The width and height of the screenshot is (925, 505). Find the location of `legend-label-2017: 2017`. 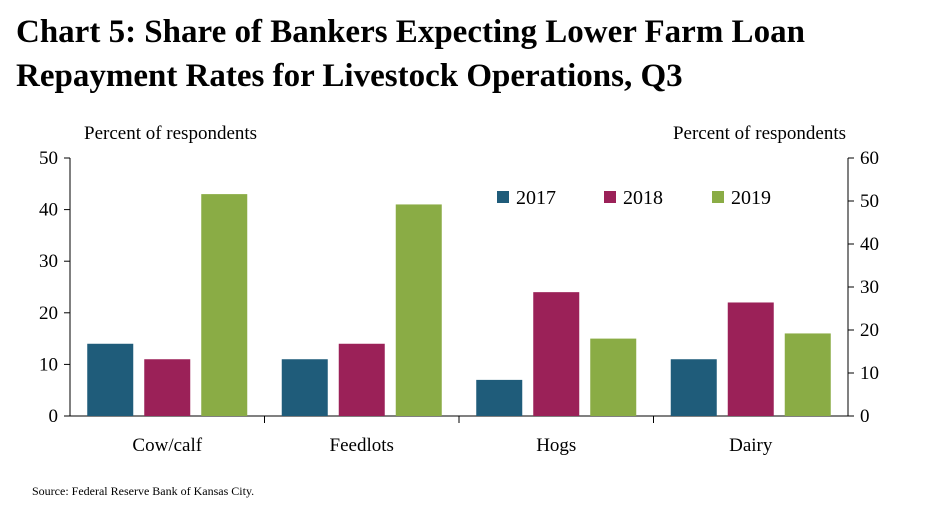

legend-label-2017: 2017 is located at coordinates (536, 198).